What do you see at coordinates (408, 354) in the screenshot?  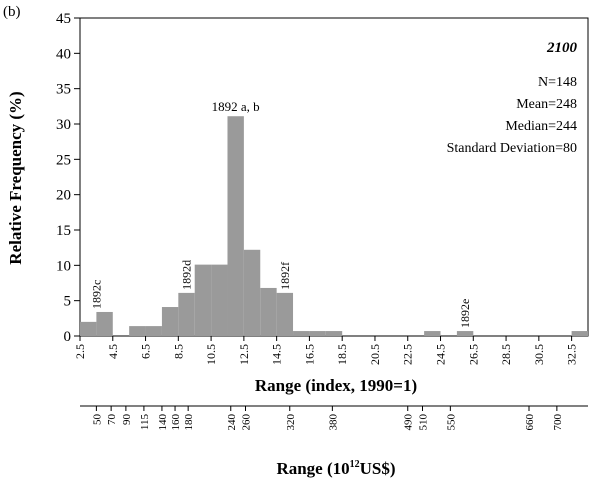 I see `x-tick-label: 22.5` at bounding box center [408, 354].